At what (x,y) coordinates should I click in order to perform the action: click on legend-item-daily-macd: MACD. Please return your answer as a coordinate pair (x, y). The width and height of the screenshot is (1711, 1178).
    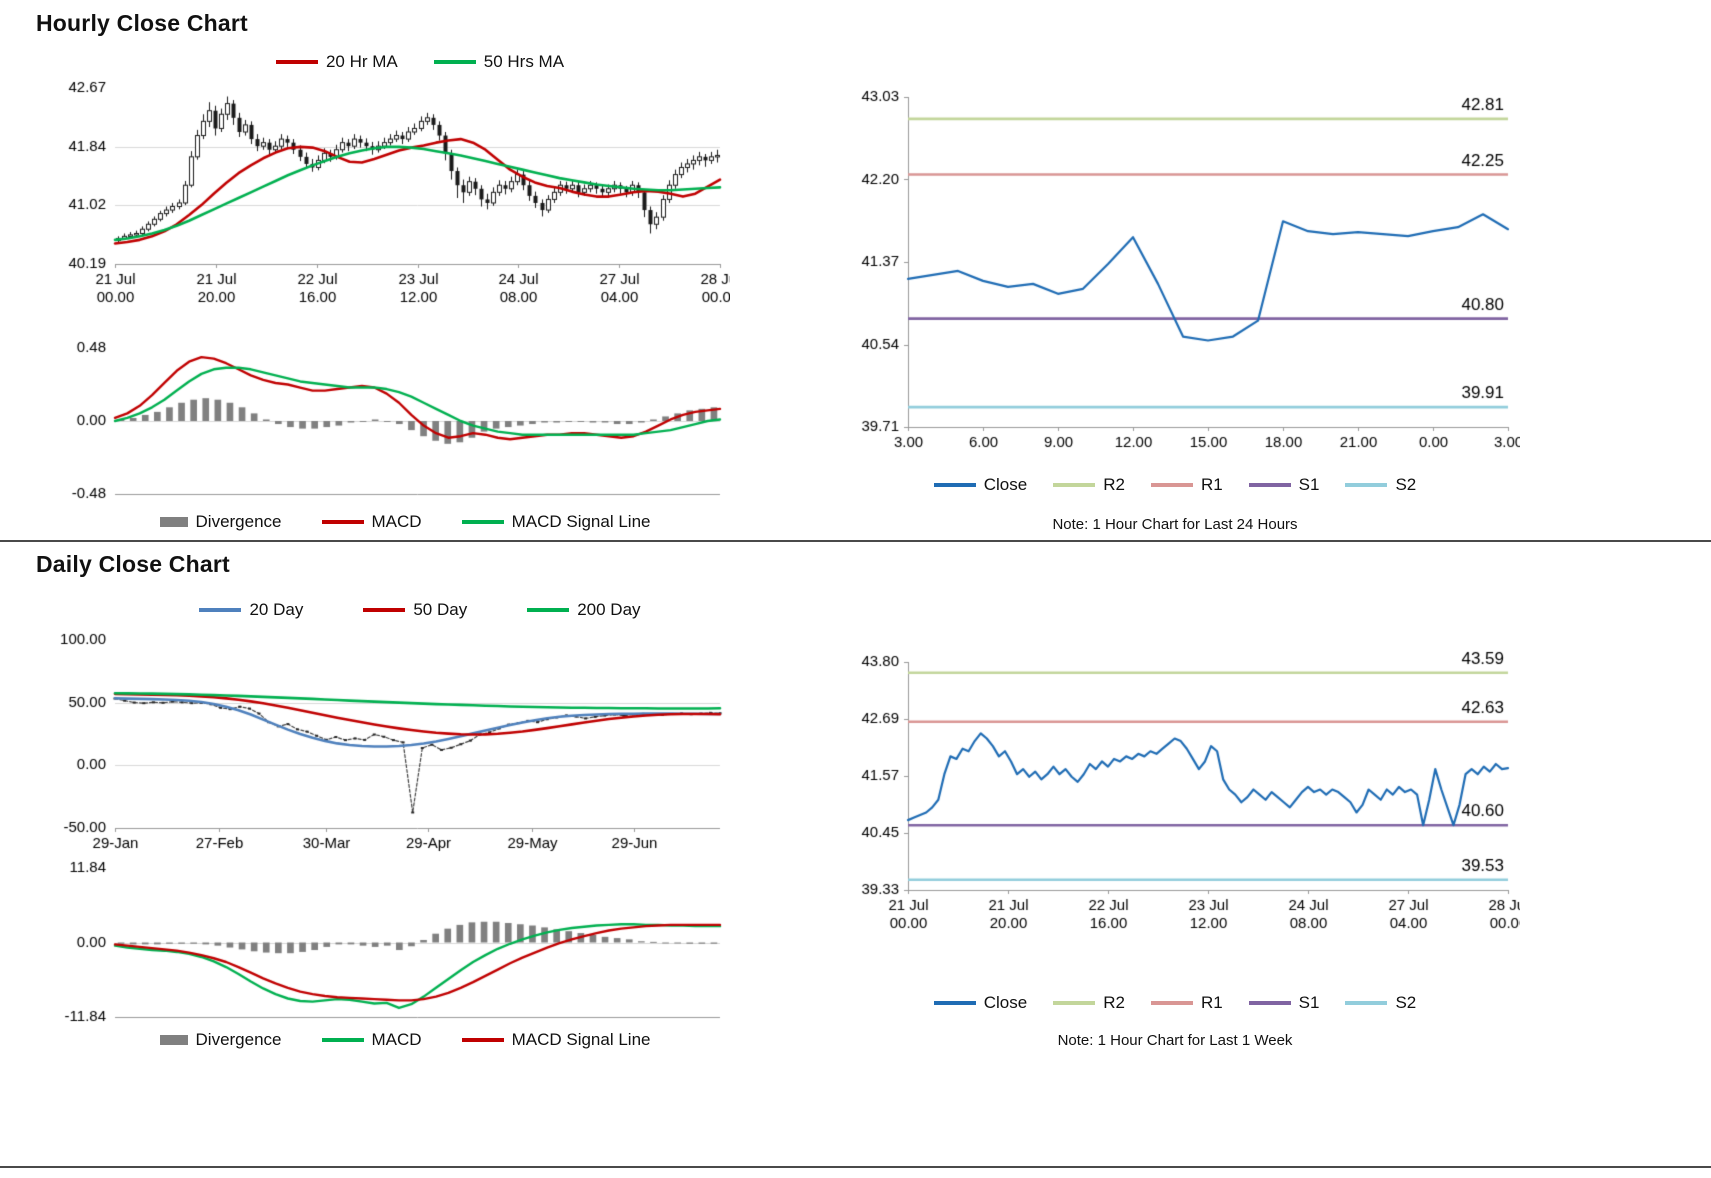
    Looking at the image, I should click on (371, 1040).